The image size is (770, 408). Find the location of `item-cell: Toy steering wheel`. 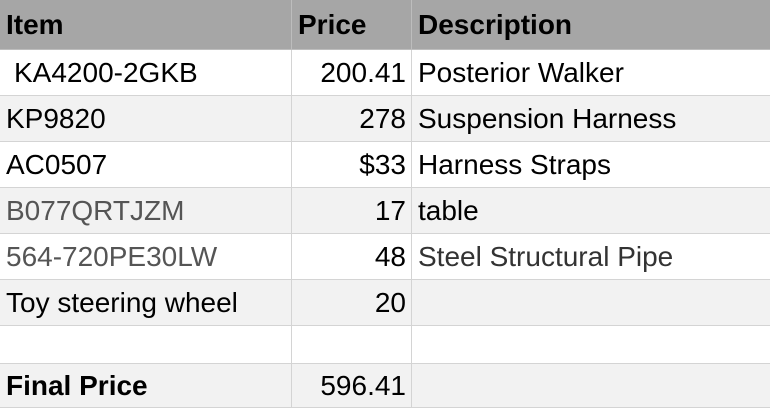

item-cell: Toy steering wheel is located at coordinates (146, 303).